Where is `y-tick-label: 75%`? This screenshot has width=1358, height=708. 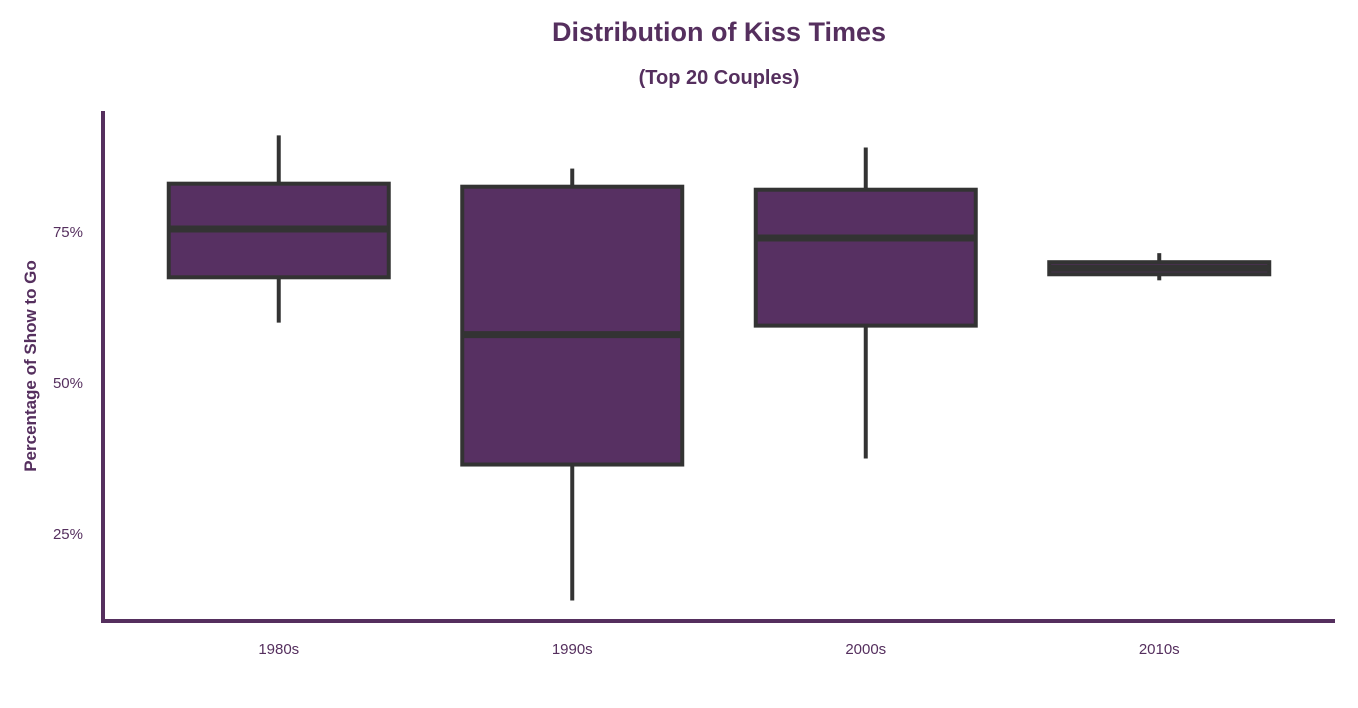
y-tick-label: 75% is located at coordinates (68, 232).